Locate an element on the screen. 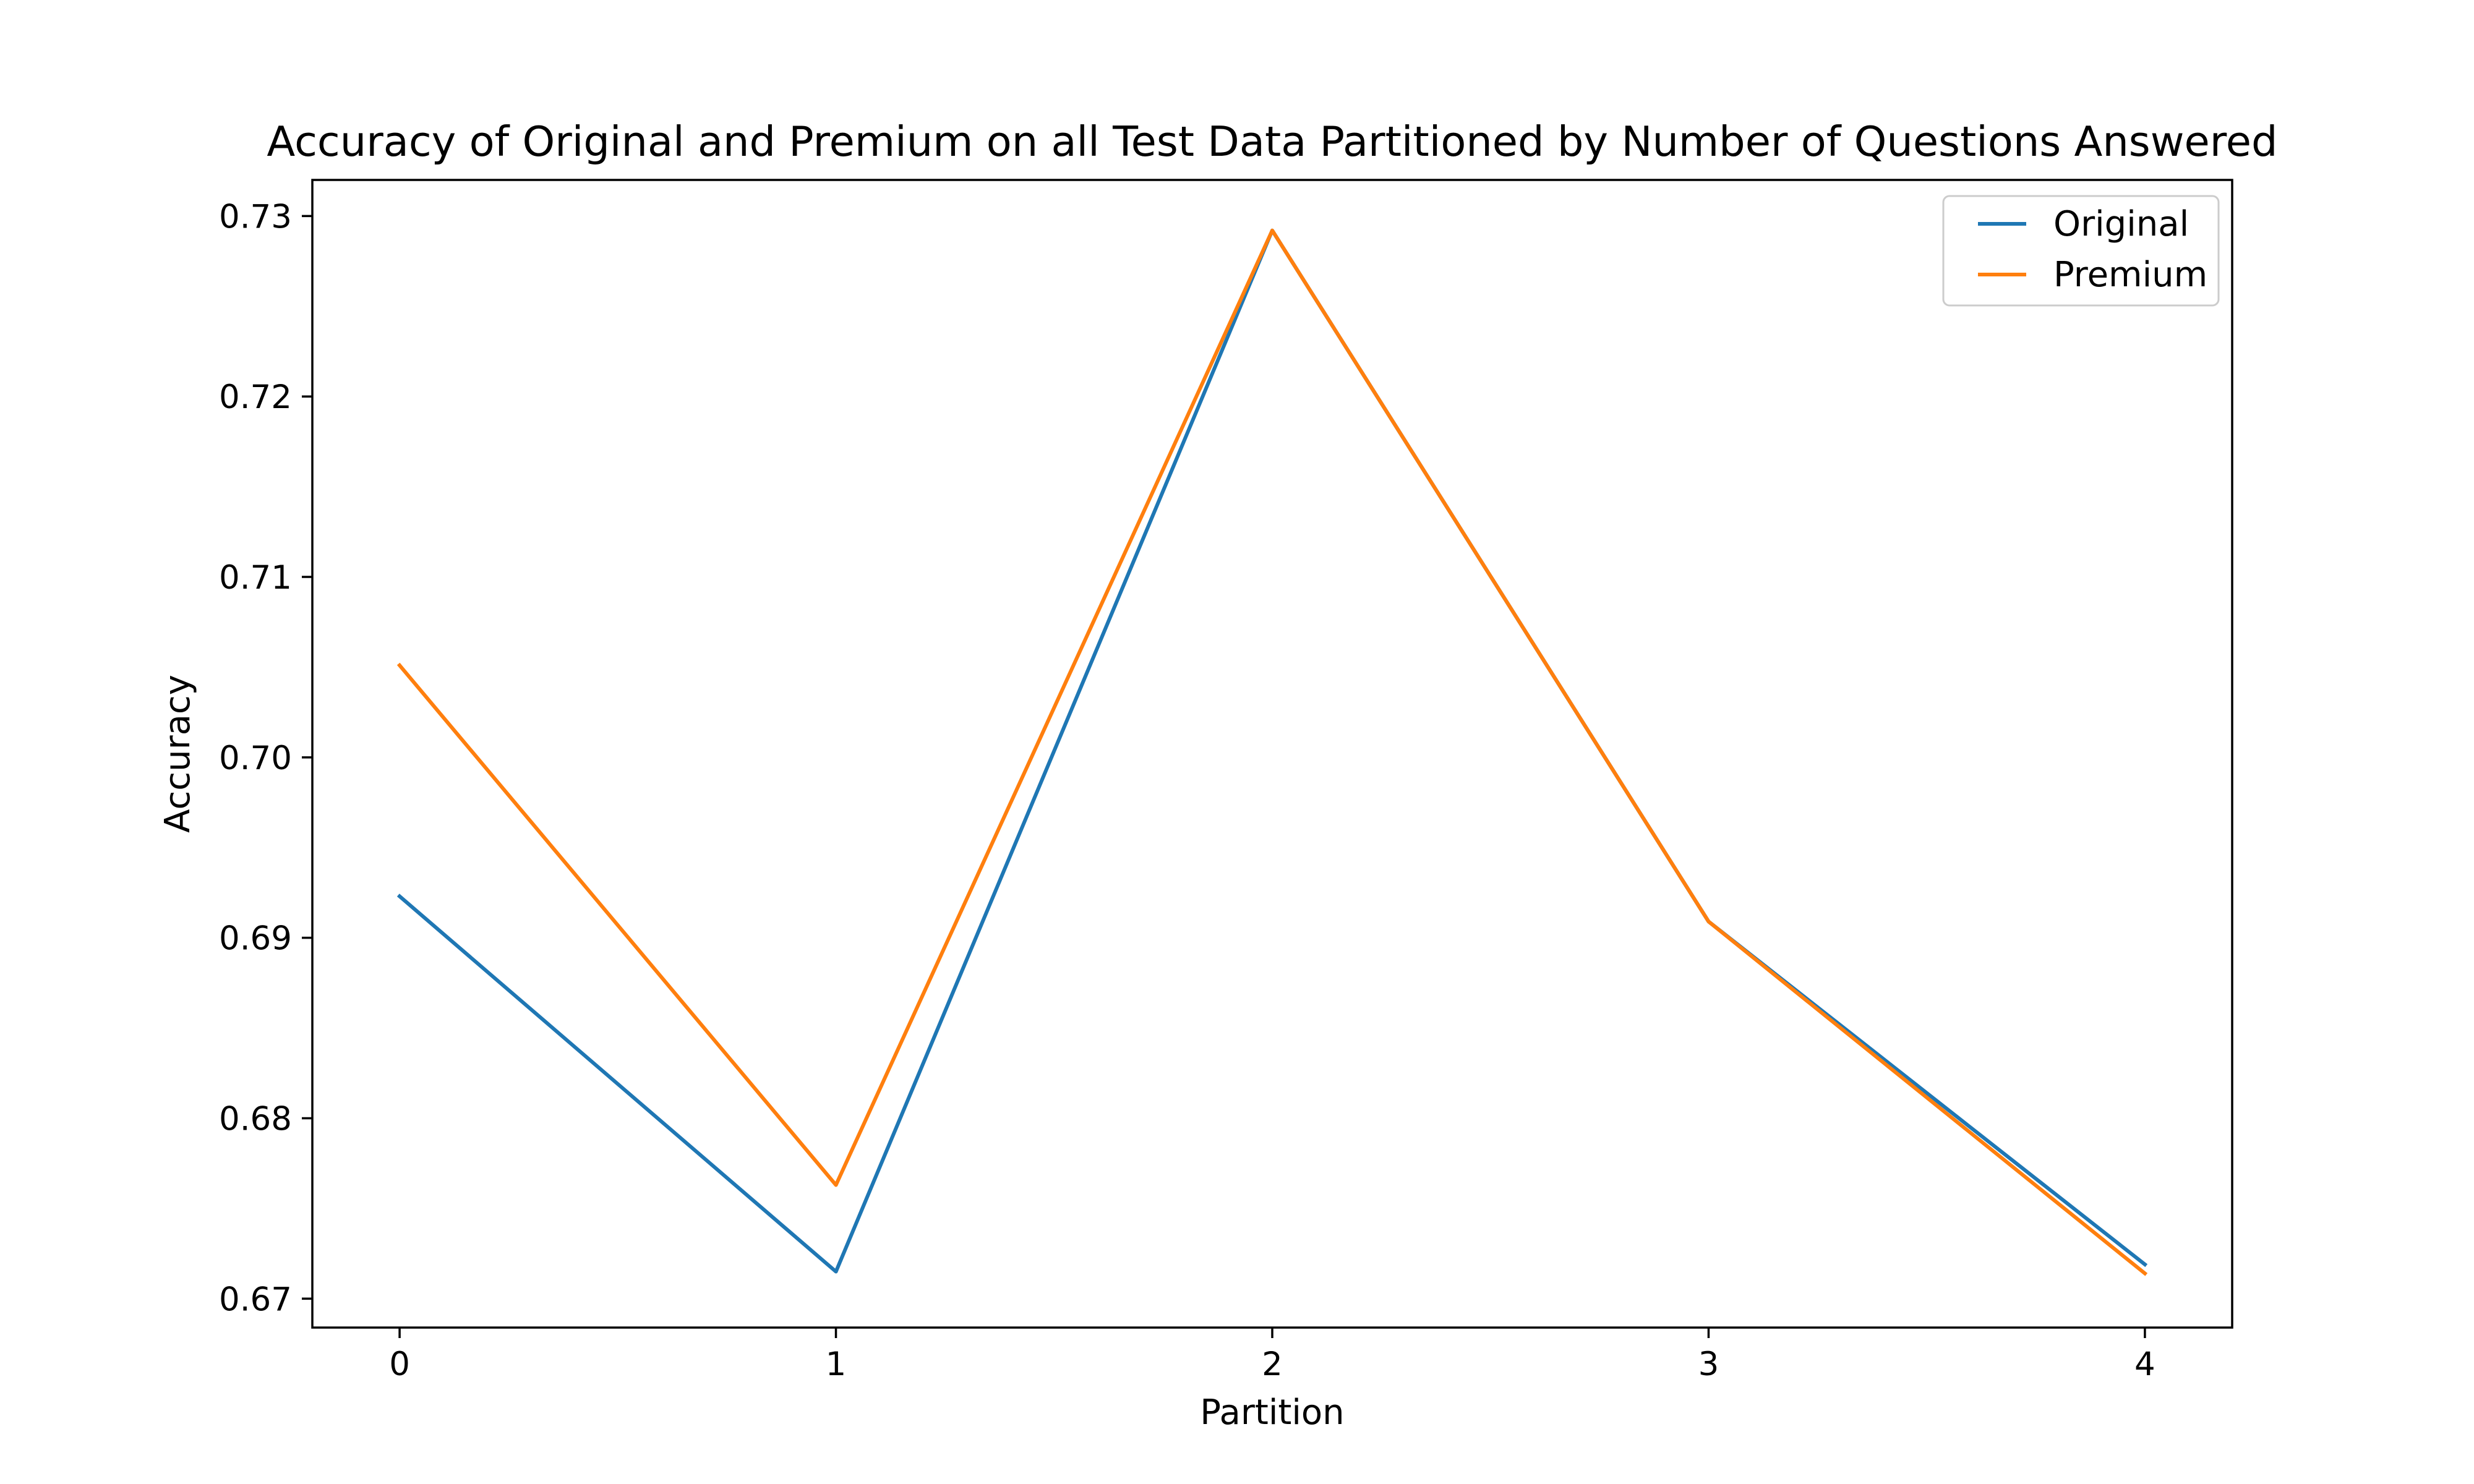 The height and width of the screenshot is (1484, 2474). y-tick-label: 0.71 is located at coordinates (255, 578).